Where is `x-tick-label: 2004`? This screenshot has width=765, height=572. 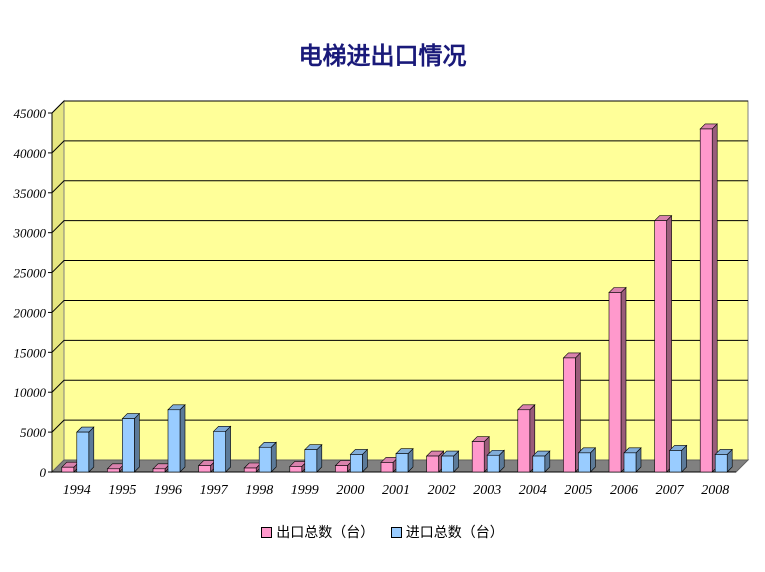 x-tick-label: 2004 is located at coordinates (533, 490).